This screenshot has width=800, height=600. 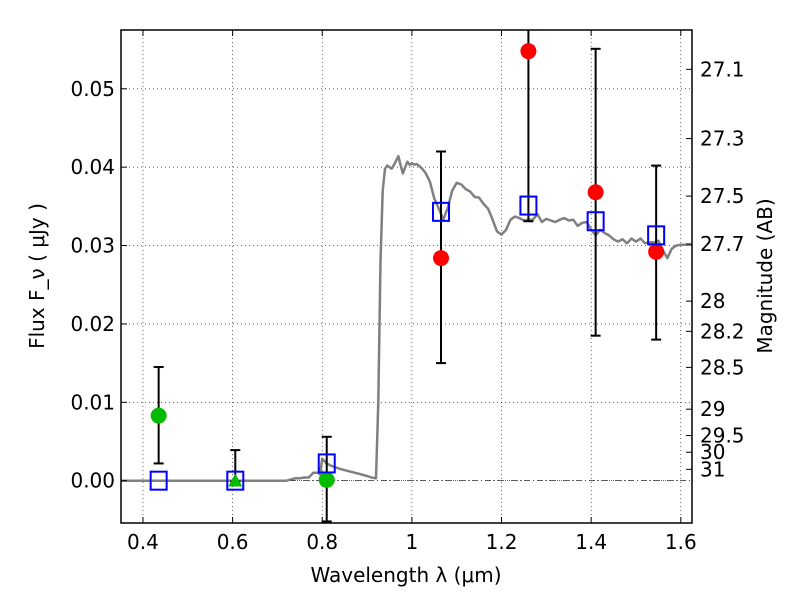 I want to click on y-axis-left: 0.00 0.01 0.02 0.03 0.04 0.05, so click(x=98, y=285).